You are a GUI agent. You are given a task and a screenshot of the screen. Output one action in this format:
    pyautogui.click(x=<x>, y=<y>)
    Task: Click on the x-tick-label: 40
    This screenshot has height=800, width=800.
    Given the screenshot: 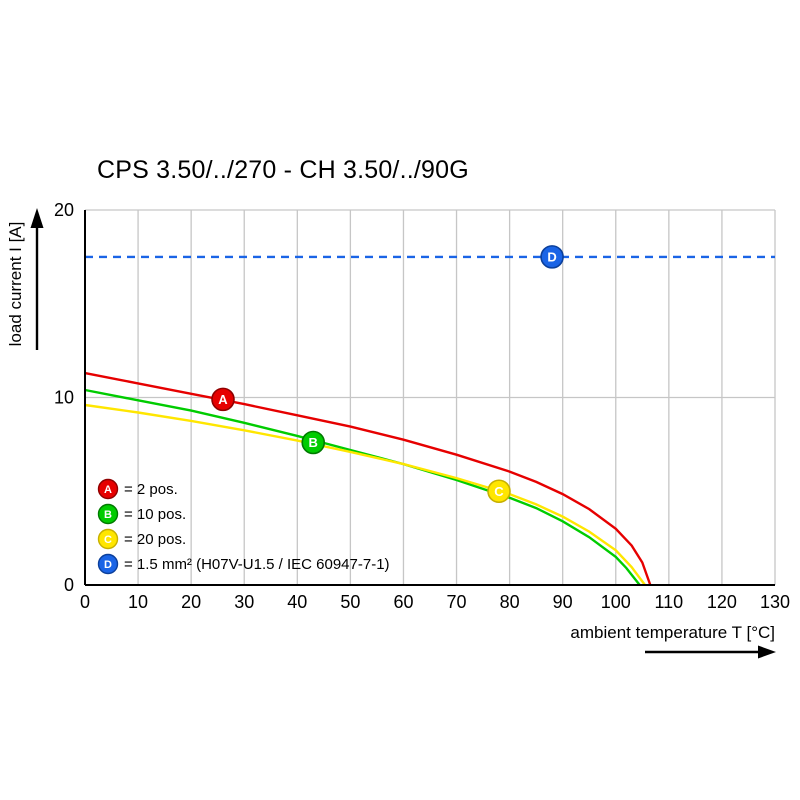 What is the action you would take?
    pyautogui.click(x=297, y=602)
    